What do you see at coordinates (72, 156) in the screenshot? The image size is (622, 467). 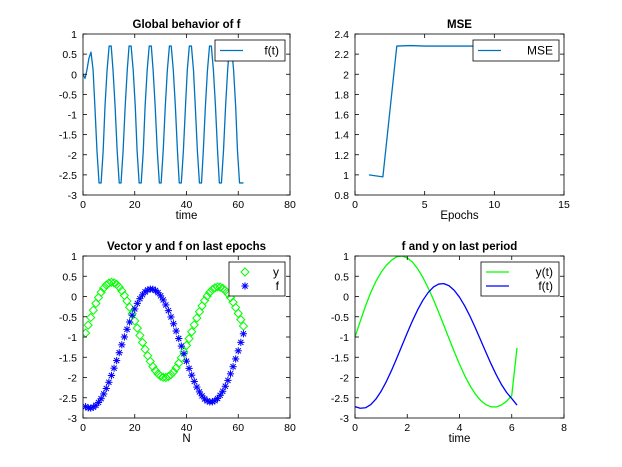 I see `y-tick-label: -2` at bounding box center [72, 156].